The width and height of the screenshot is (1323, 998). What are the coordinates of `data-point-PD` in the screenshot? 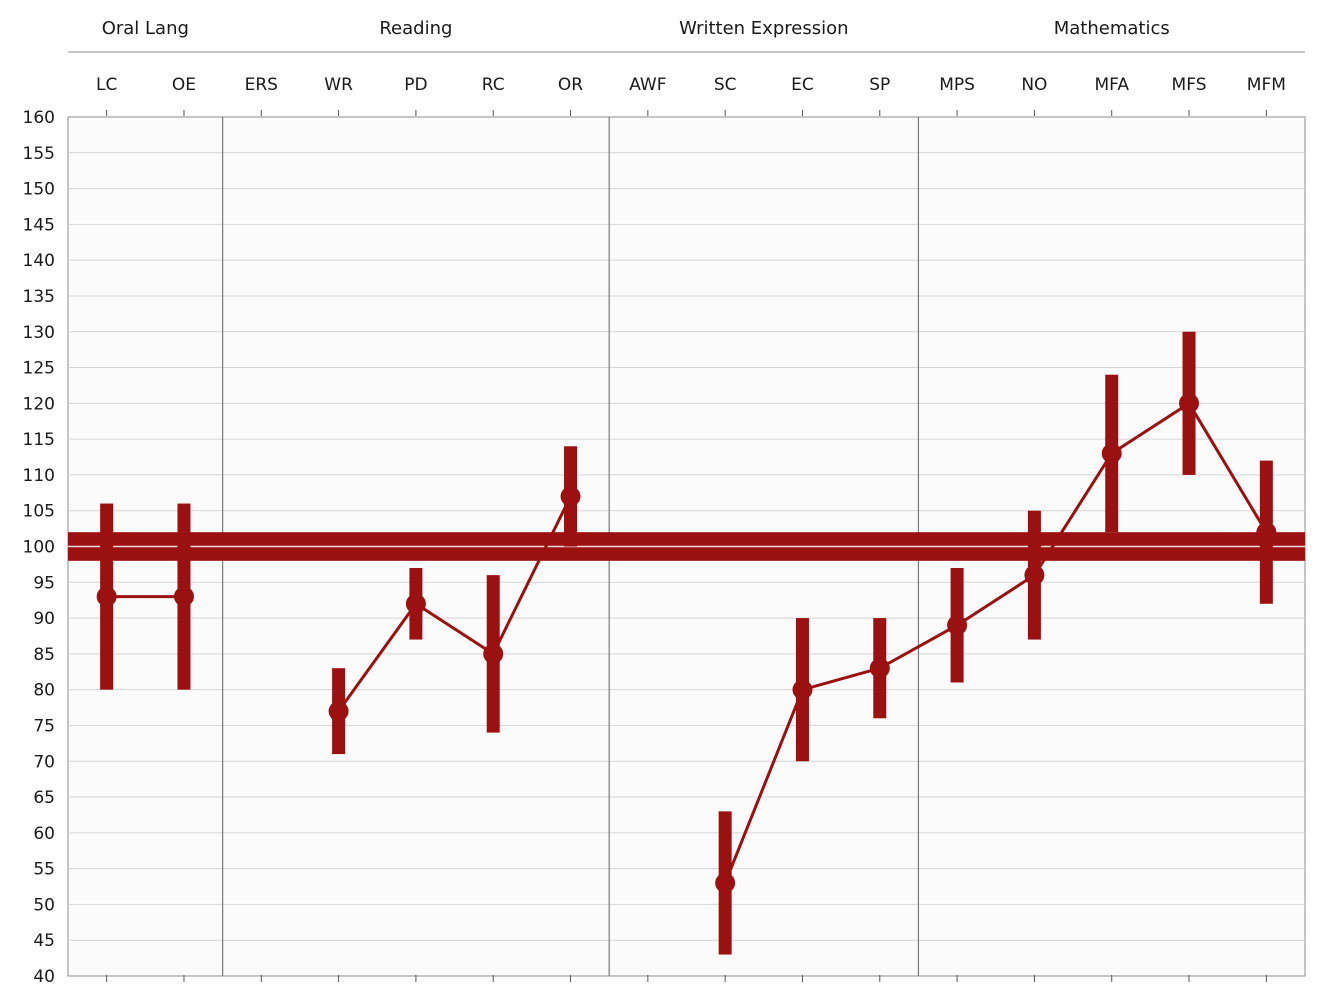 It's located at (415, 603).